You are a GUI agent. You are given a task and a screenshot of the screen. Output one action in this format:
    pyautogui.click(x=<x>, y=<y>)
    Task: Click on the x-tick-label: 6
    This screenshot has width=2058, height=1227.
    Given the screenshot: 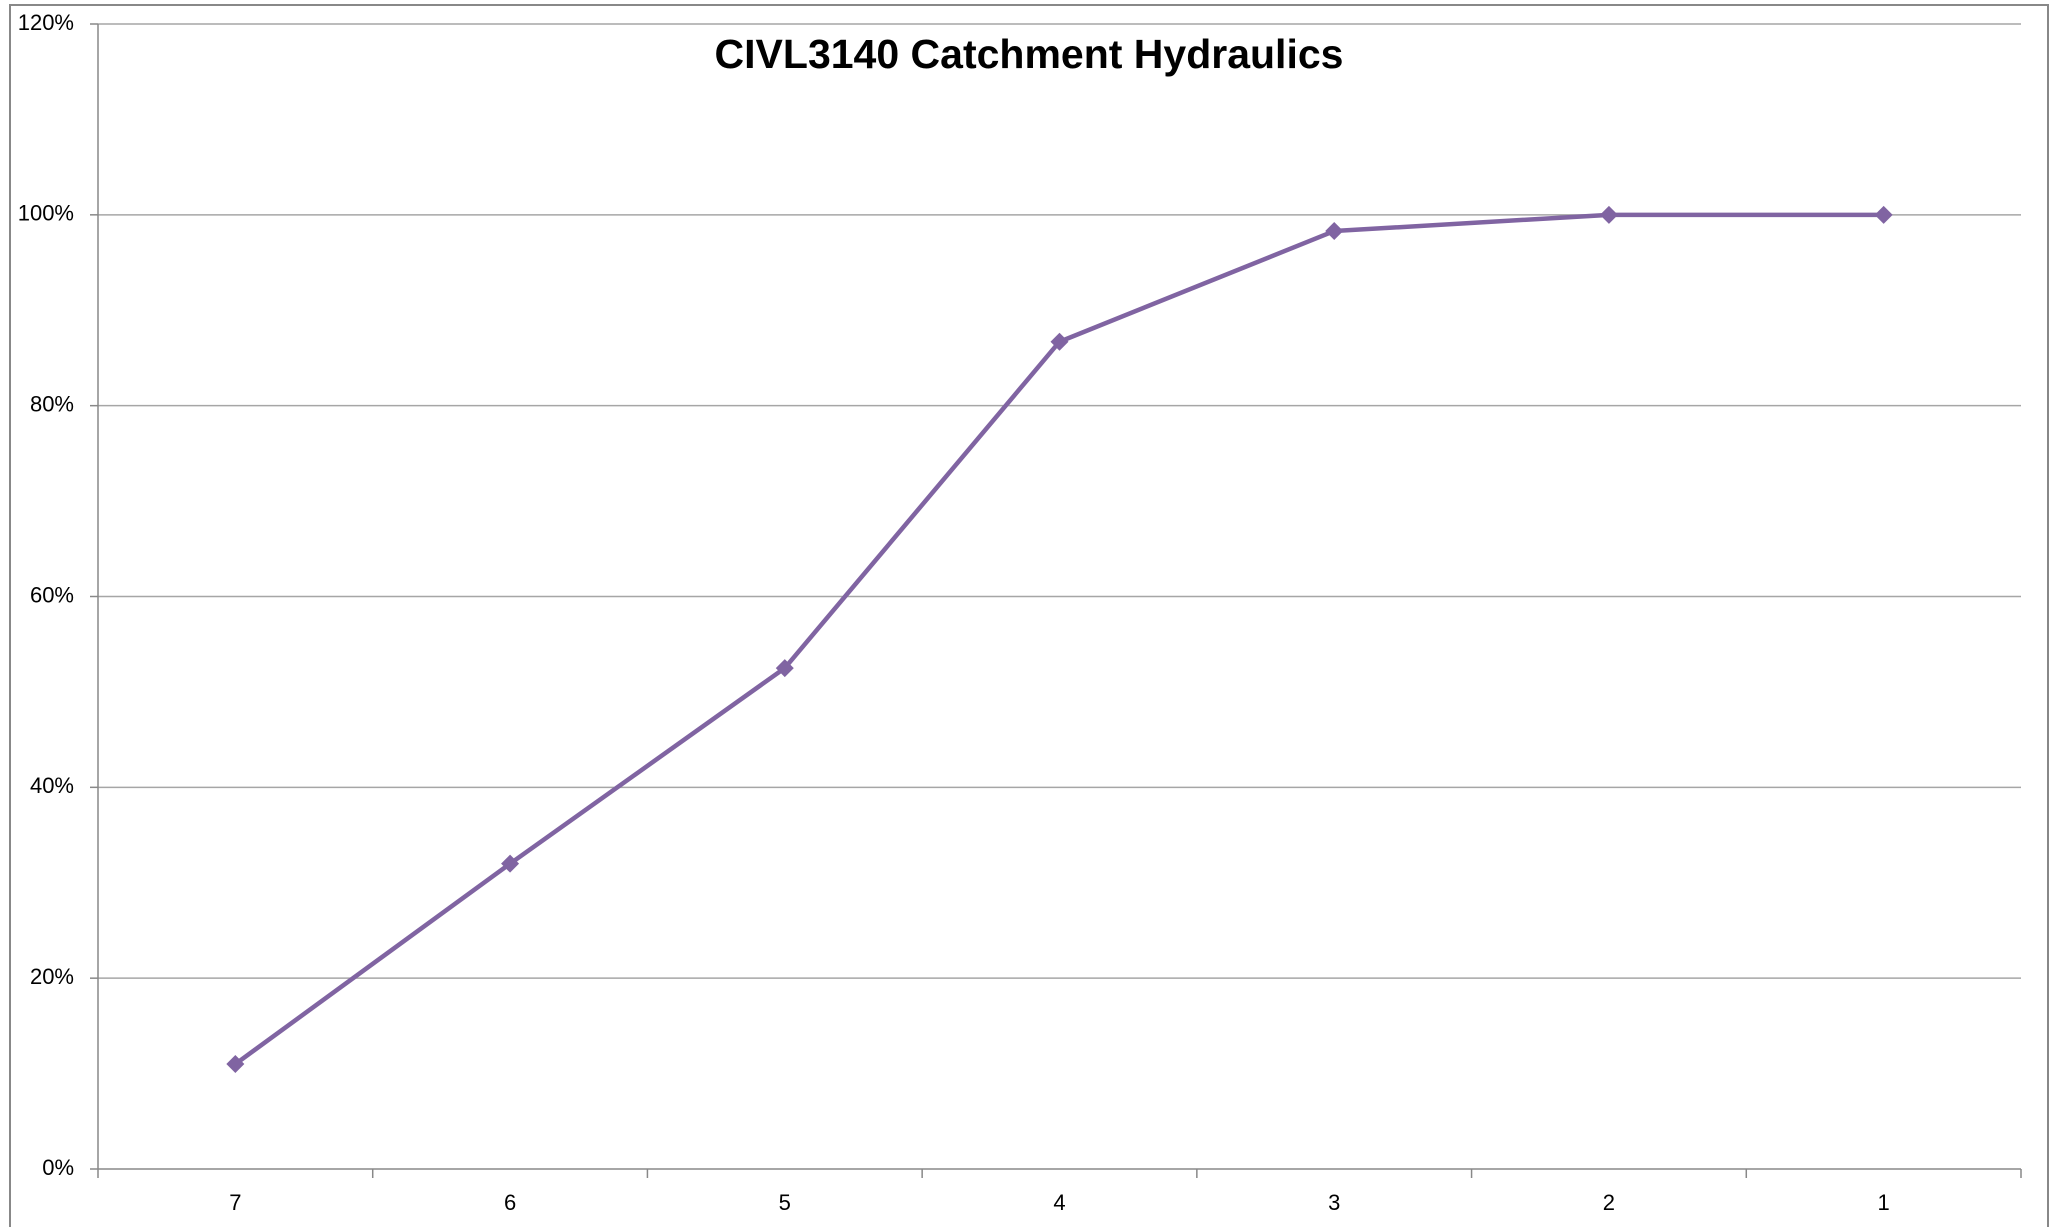 What is the action you would take?
    pyautogui.click(x=510, y=1202)
    